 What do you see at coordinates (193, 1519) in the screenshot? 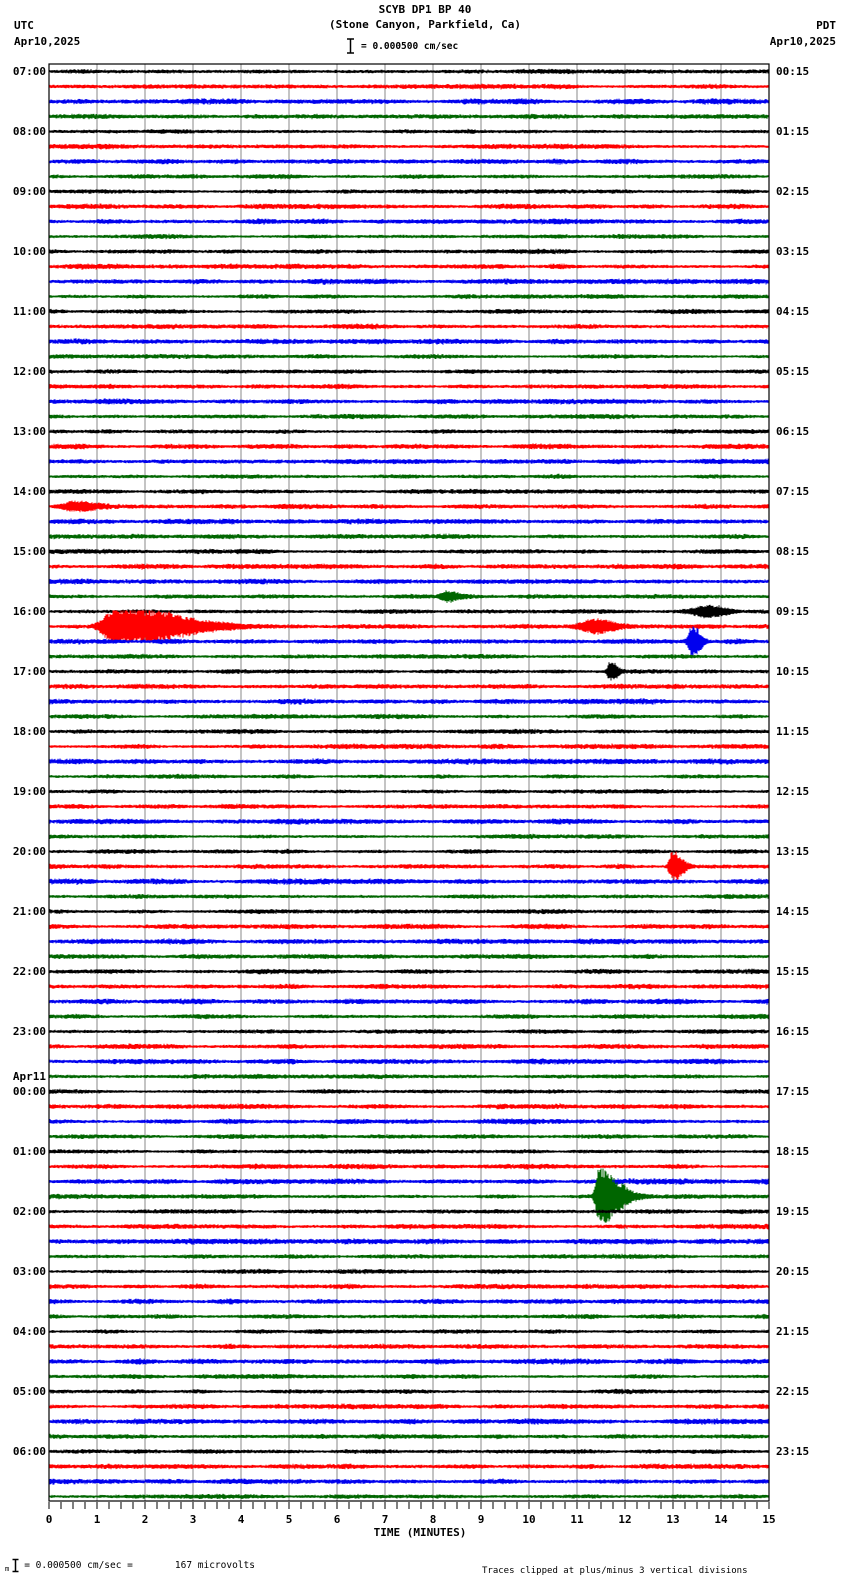
I see `minute-label: 3` at bounding box center [193, 1519].